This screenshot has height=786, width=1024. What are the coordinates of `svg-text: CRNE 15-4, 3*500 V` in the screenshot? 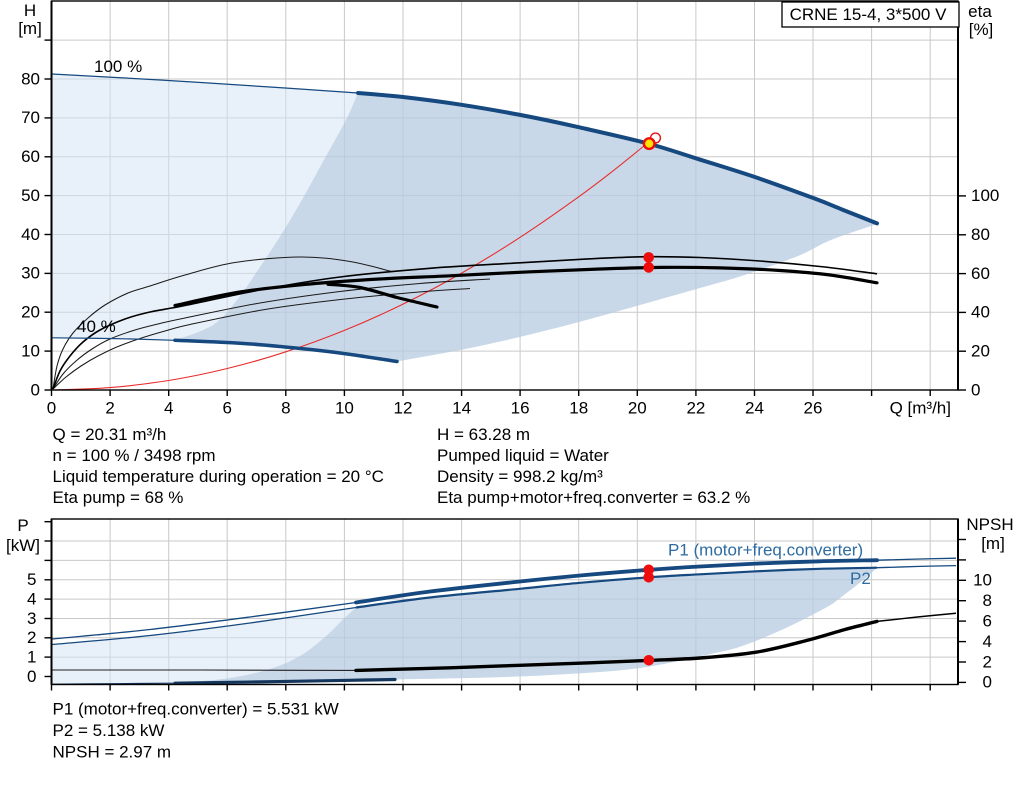 It's located at (869, 14).